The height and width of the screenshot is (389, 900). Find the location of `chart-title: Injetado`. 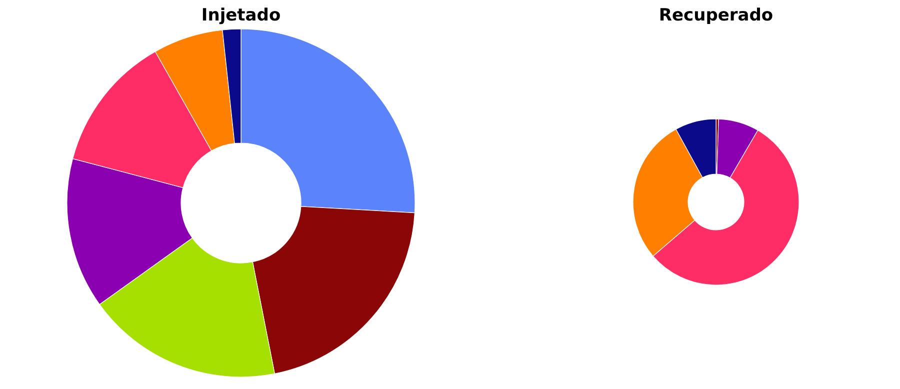

chart-title: Injetado is located at coordinates (241, 16).